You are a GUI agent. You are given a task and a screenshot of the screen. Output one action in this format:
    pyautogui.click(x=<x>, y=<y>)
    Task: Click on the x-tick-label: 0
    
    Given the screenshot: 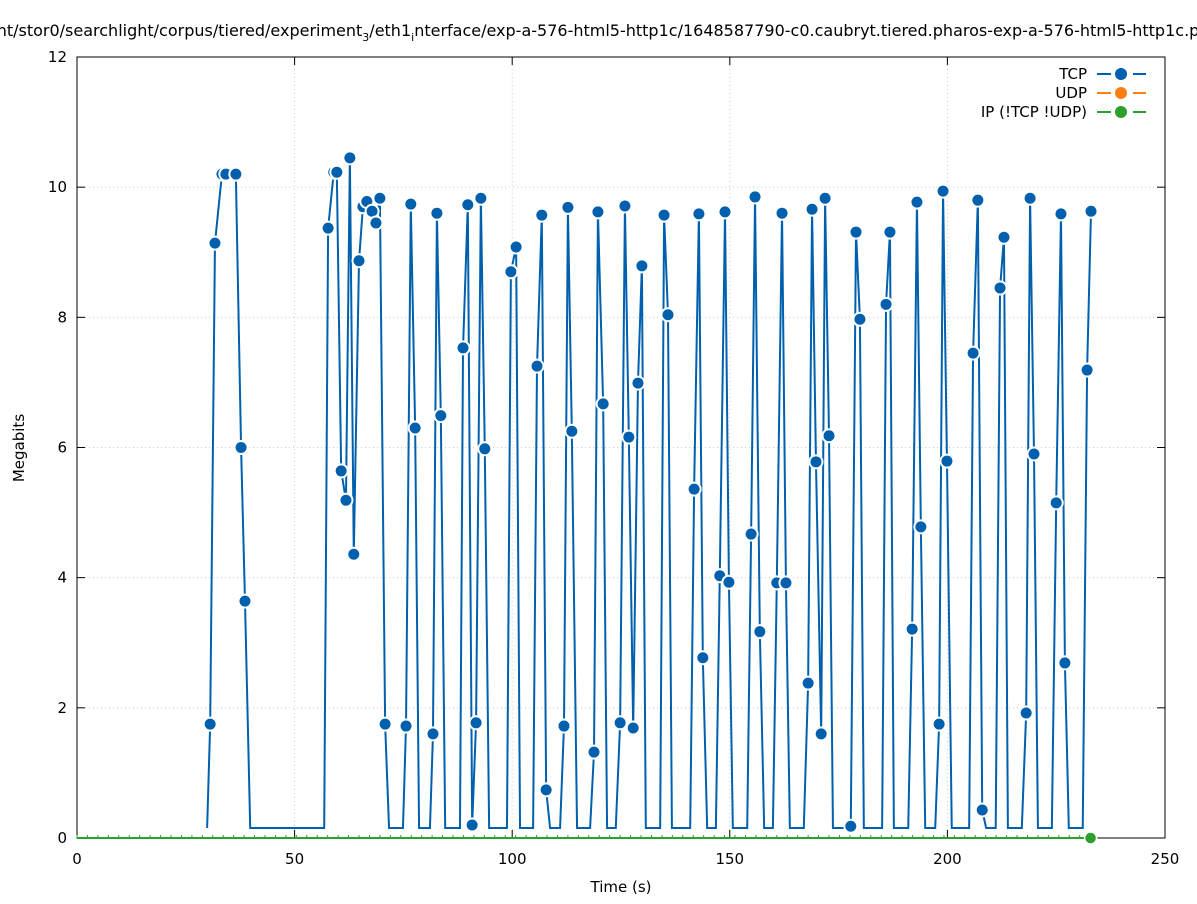 What is the action you would take?
    pyautogui.click(x=77, y=859)
    